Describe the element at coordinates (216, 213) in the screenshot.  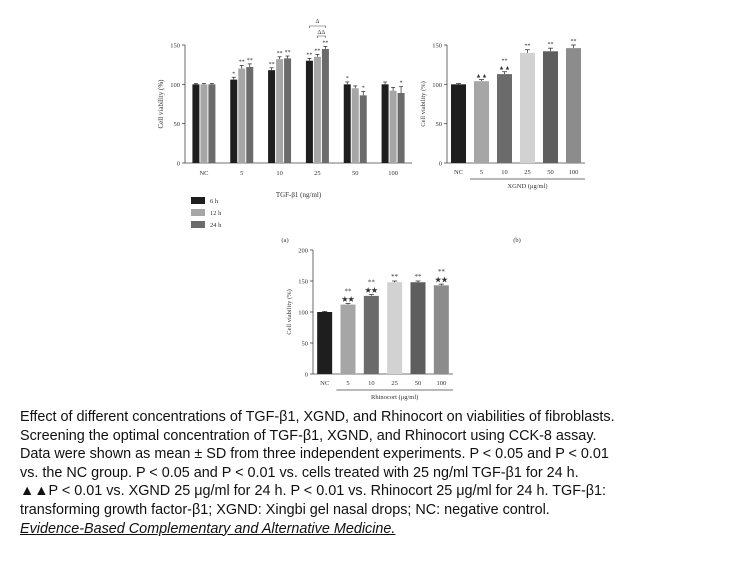
I see `legend-label: 12 h` at that location.